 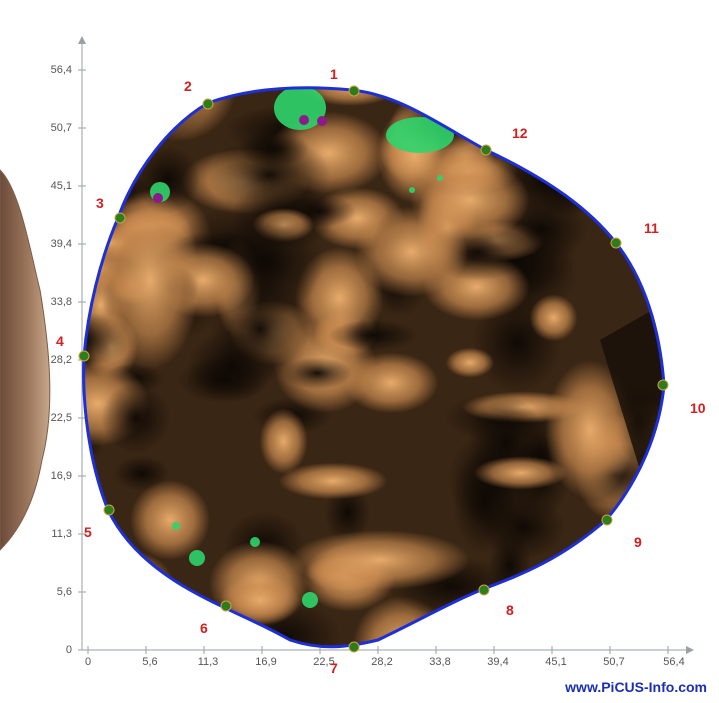 What do you see at coordinates (440, 662) in the screenshot?
I see `x-tick-label: 33,8` at bounding box center [440, 662].